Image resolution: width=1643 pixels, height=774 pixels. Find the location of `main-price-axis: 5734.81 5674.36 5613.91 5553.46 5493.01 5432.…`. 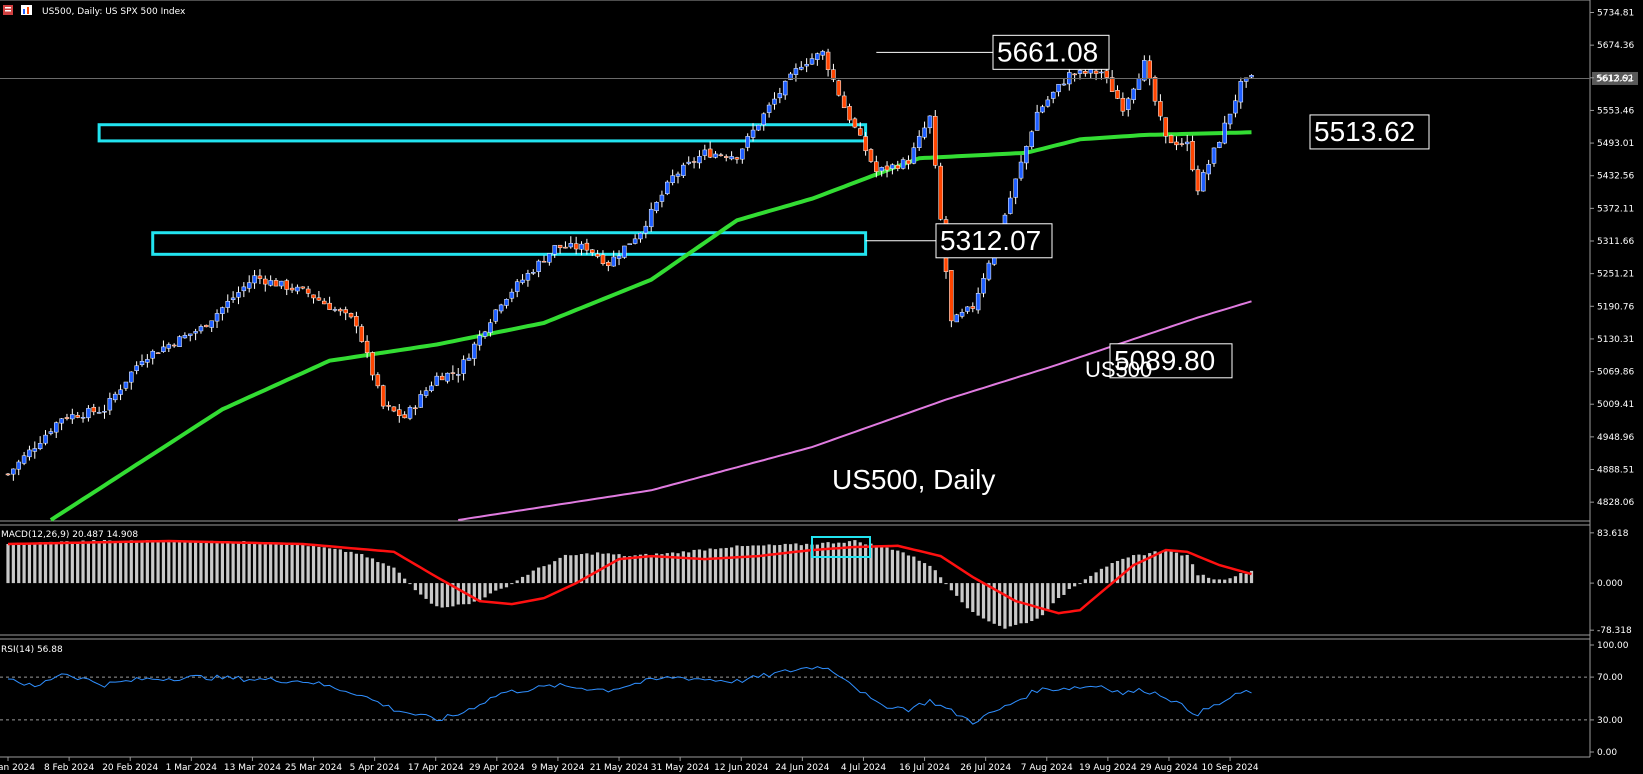

main-price-axis: 5734.81 5674.36 5613.91 5553.46 5493.01 5432.… is located at coordinates (1612, 258).